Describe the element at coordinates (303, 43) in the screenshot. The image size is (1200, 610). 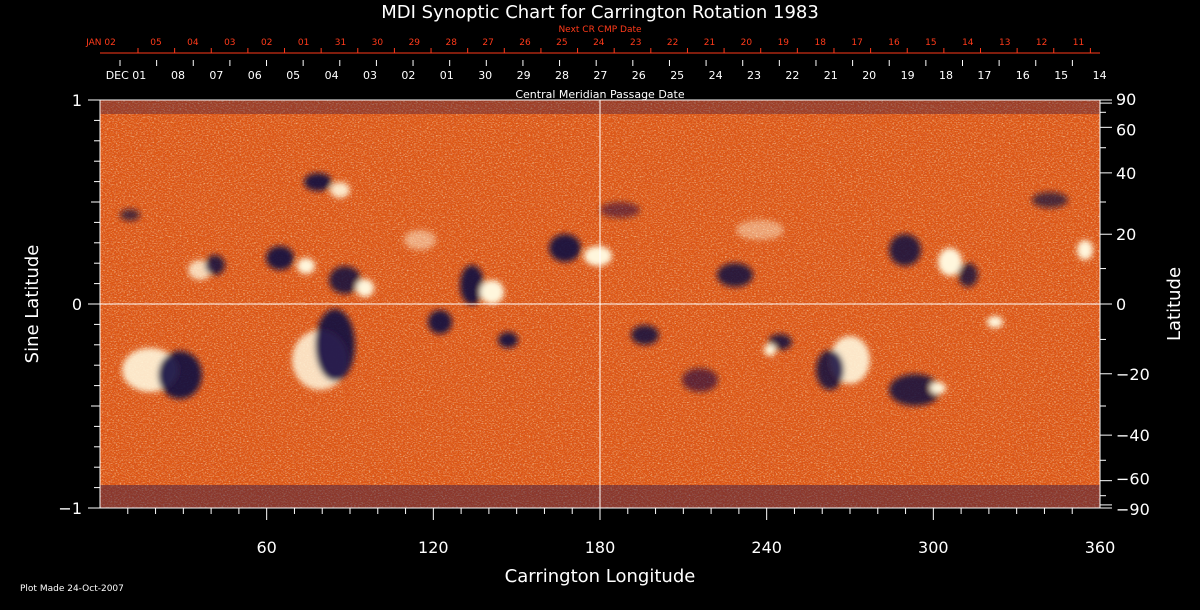
I see `next-cr-date-label: 01` at that location.